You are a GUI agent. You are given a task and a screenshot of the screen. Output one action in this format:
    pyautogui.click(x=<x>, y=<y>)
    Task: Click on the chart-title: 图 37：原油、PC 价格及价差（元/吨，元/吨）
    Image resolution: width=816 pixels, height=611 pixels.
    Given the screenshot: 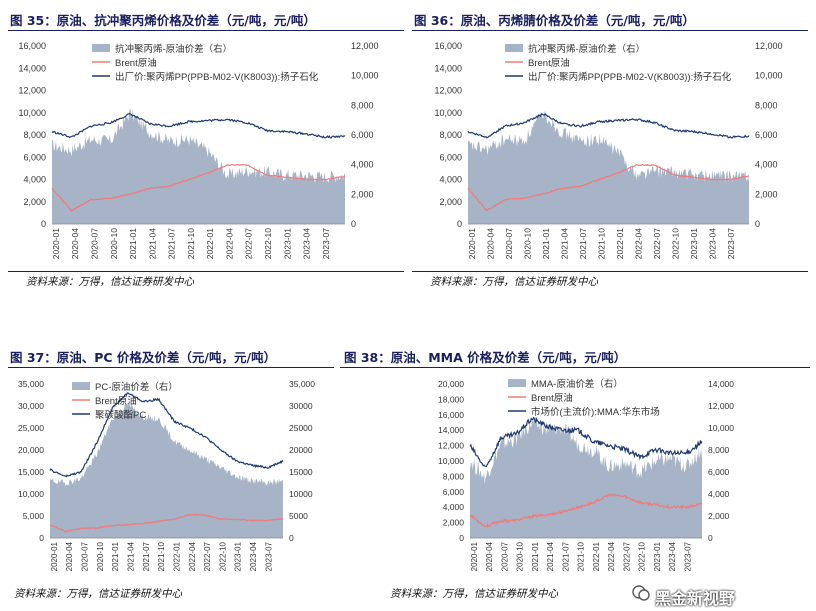 What is the action you would take?
    pyautogui.click(x=143, y=357)
    